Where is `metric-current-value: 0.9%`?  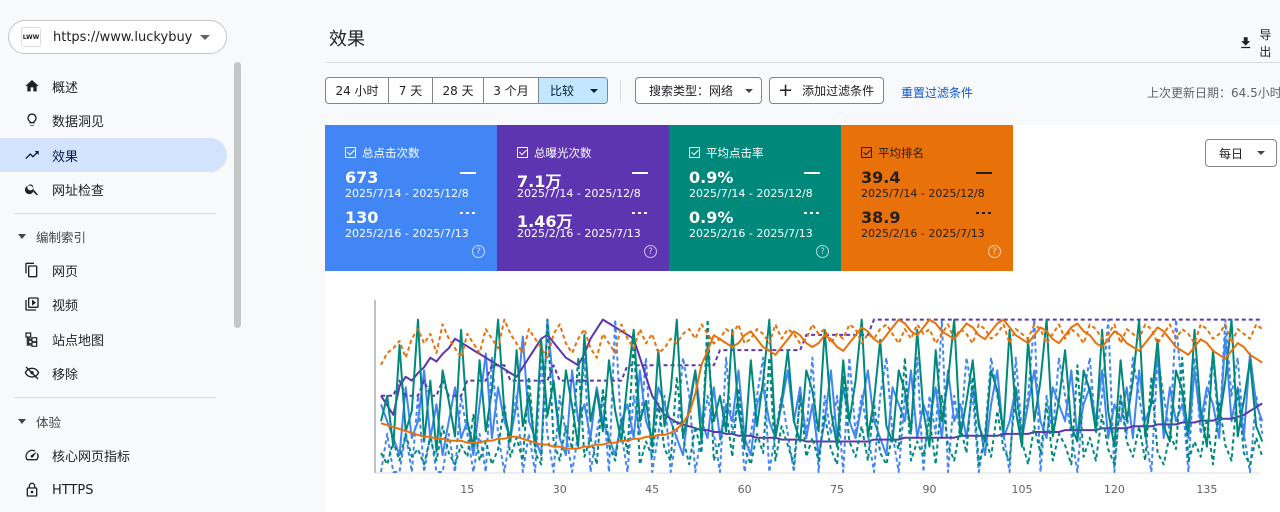 metric-current-value: 0.9% is located at coordinates (711, 177).